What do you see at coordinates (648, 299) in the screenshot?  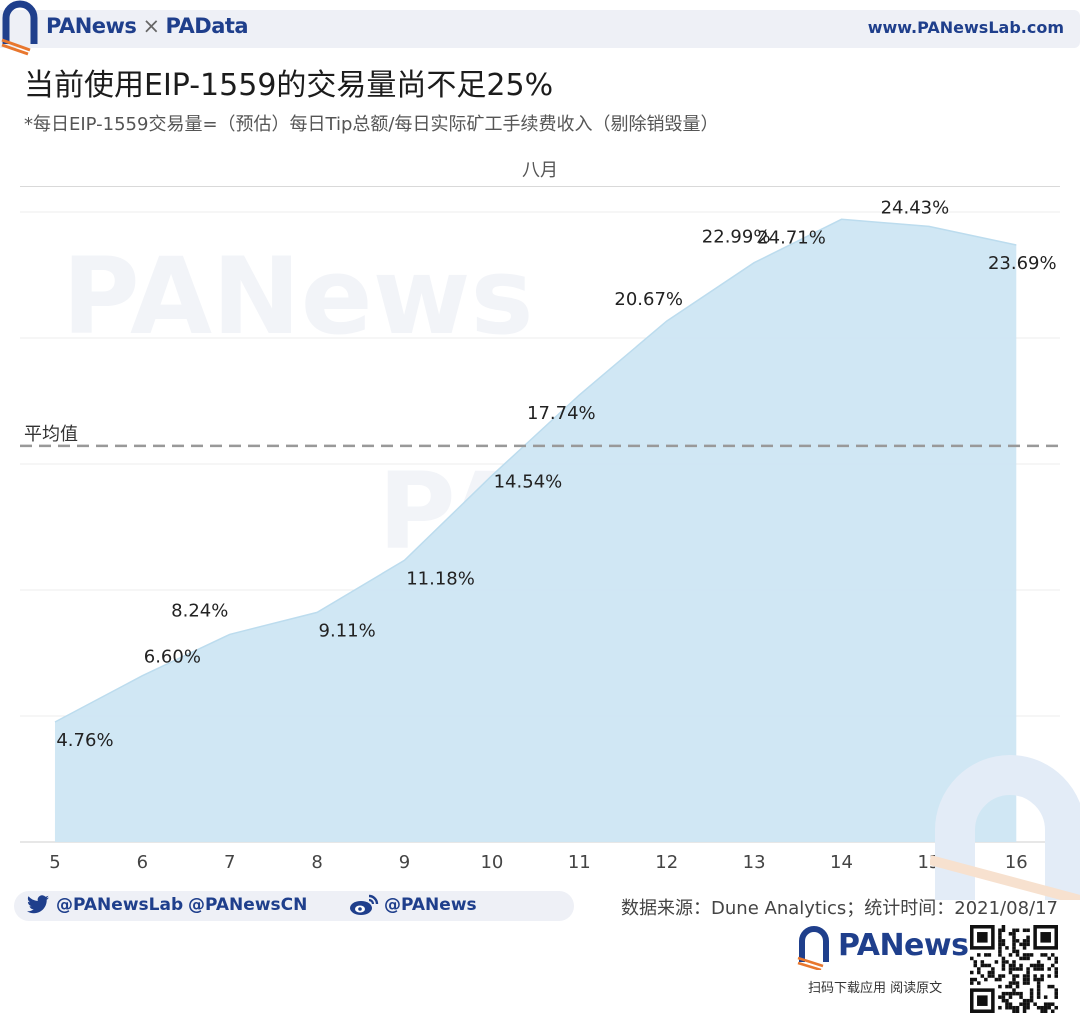 I see `data-label: 20.67%` at bounding box center [648, 299].